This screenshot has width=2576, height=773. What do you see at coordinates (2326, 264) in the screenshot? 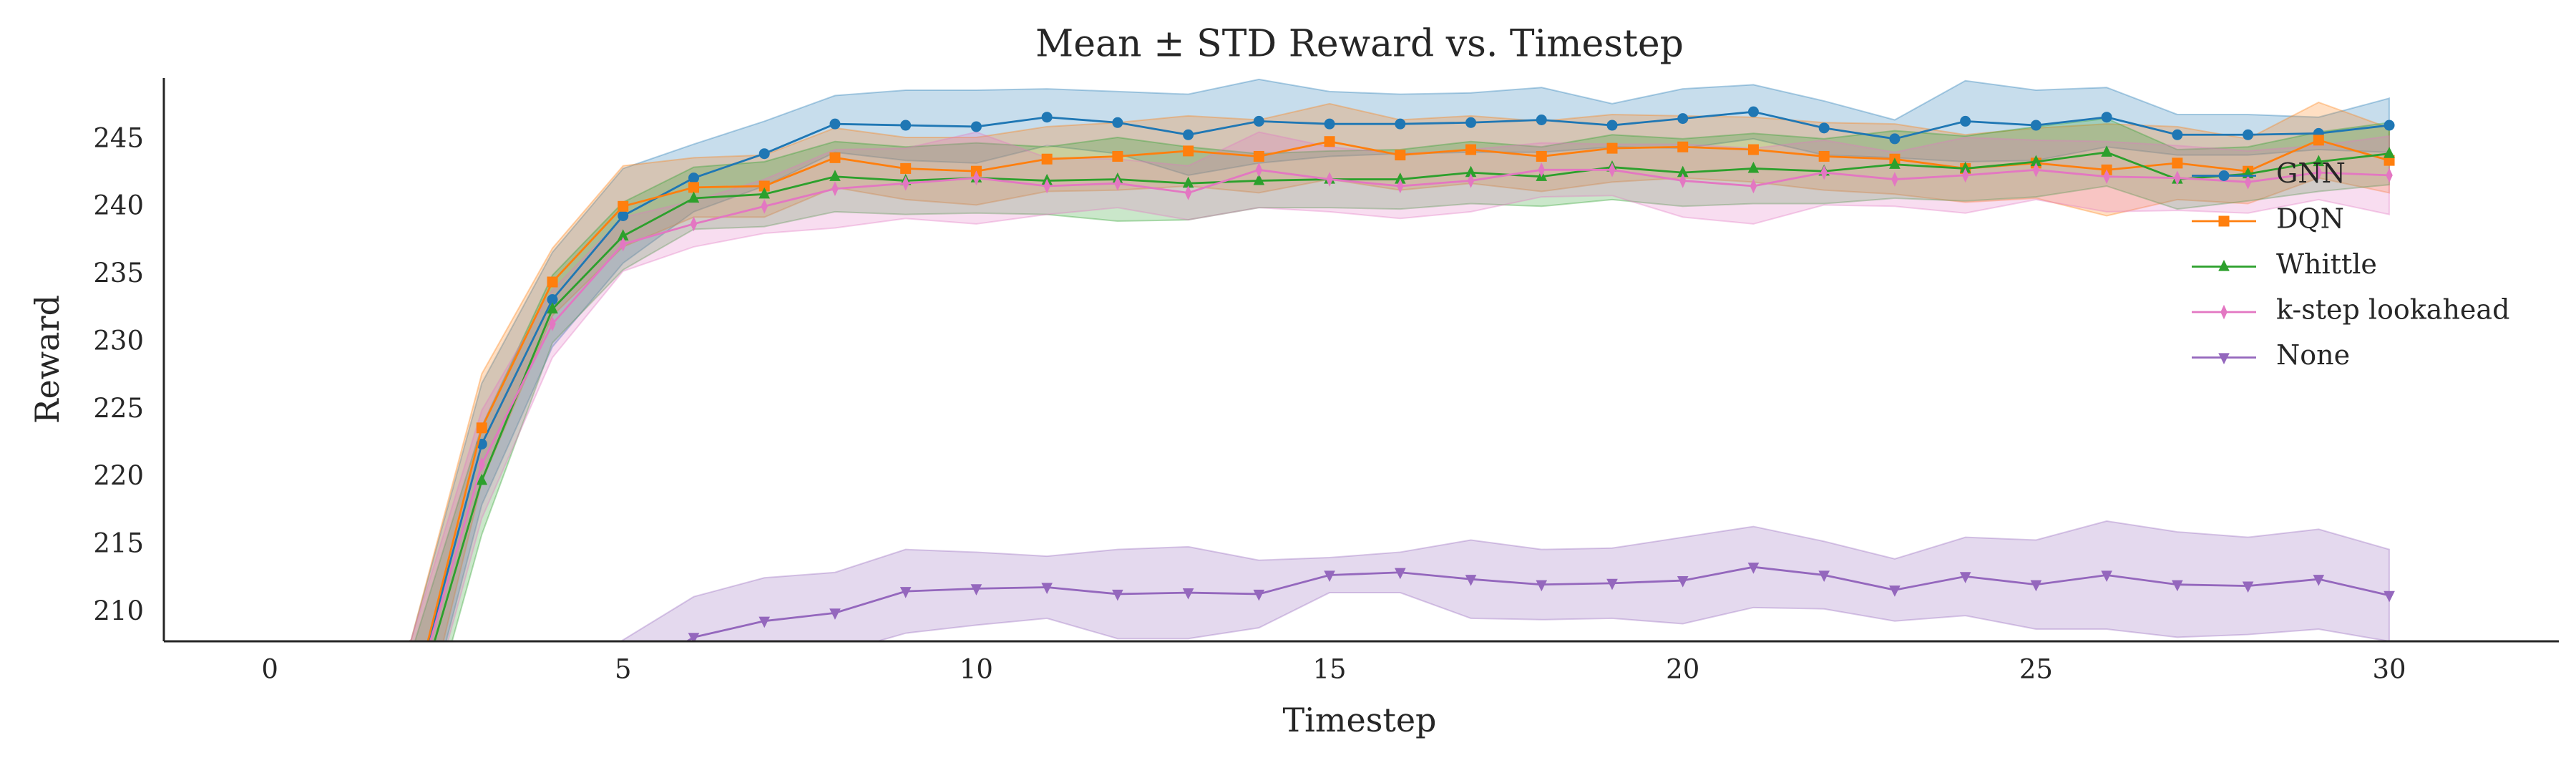
I see `legend-label: Whittle` at bounding box center [2326, 264].